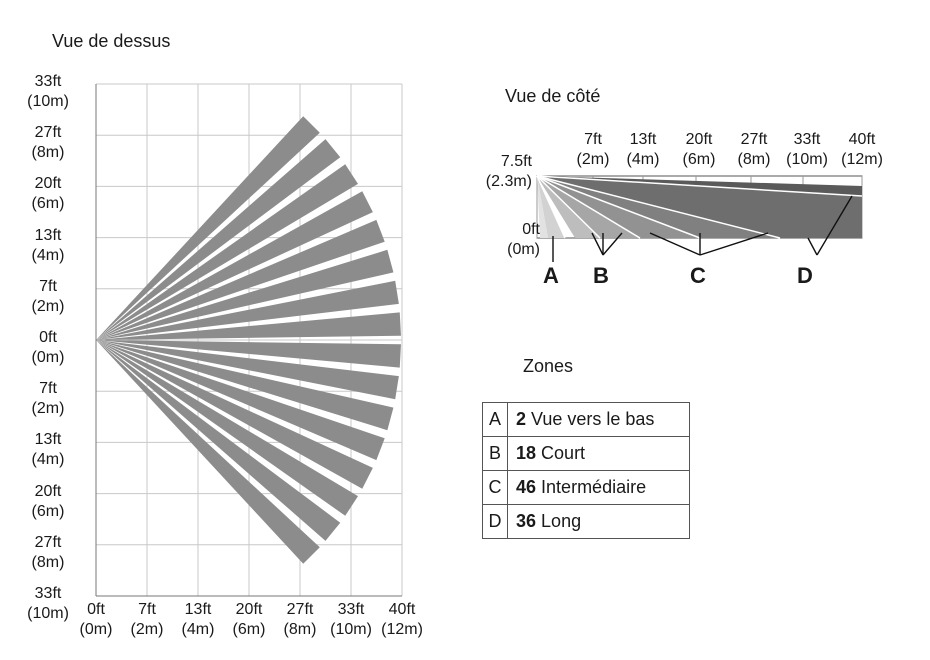  Describe the element at coordinates (198, 629) in the screenshot. I see `x-tick-m: (4m)` at that location.